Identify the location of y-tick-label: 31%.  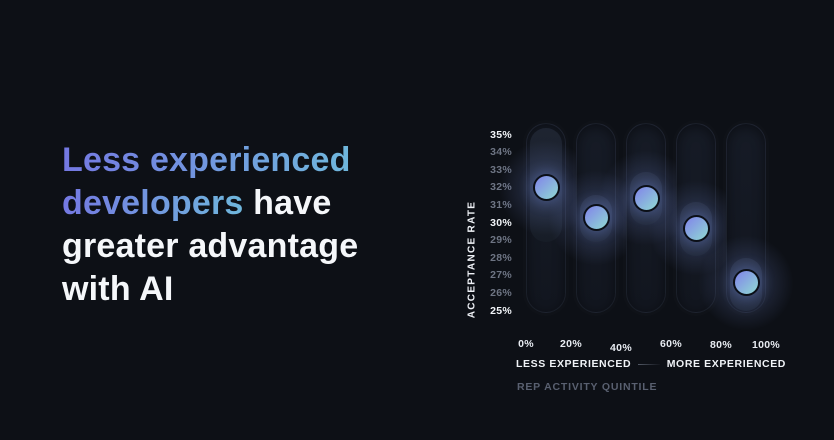
(501, 204).